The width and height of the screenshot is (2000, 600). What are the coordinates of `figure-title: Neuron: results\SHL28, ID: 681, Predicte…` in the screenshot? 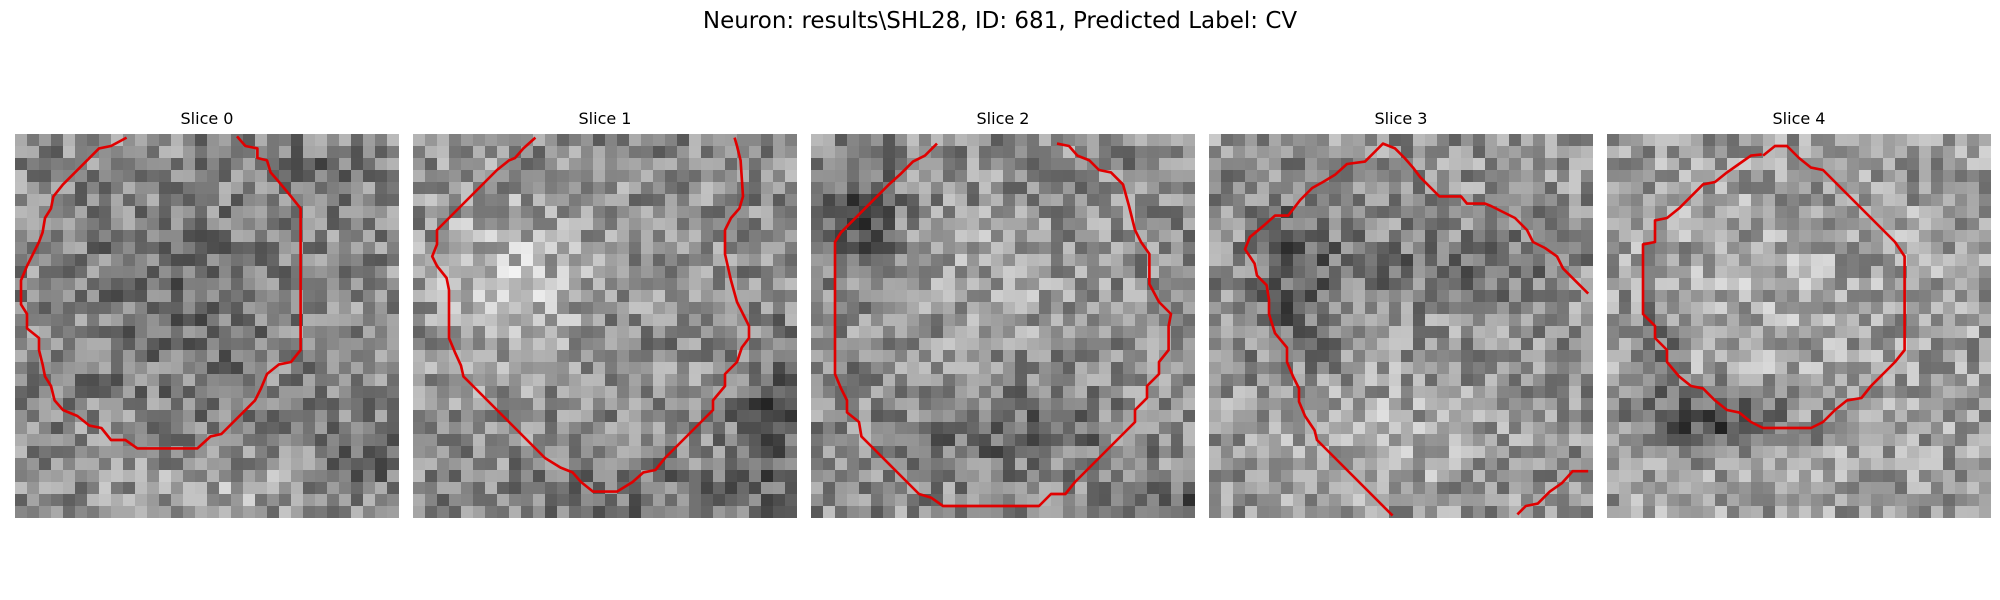 It's located at (1000, 21).